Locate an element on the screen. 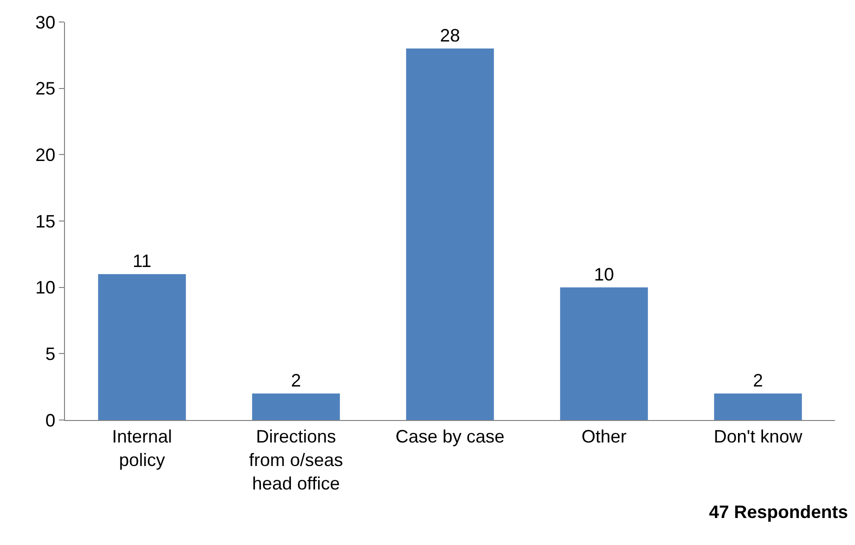 The width and height of the screenshot is (855, 545). y-tick-label: 10 is located at coordinates (45, 288).